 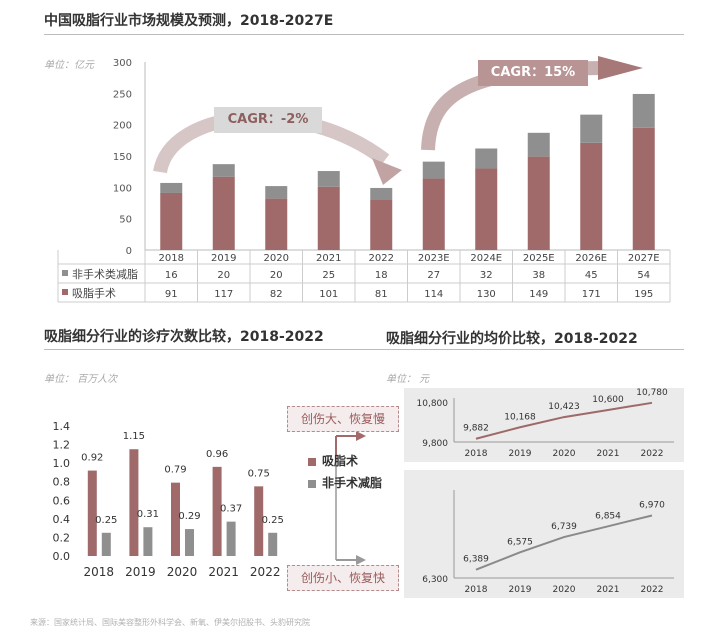 What do you see at coordinates (433, 294) in the screenshot?
I see `table-cell-surgery: 114` at bounding box center [433, 294].